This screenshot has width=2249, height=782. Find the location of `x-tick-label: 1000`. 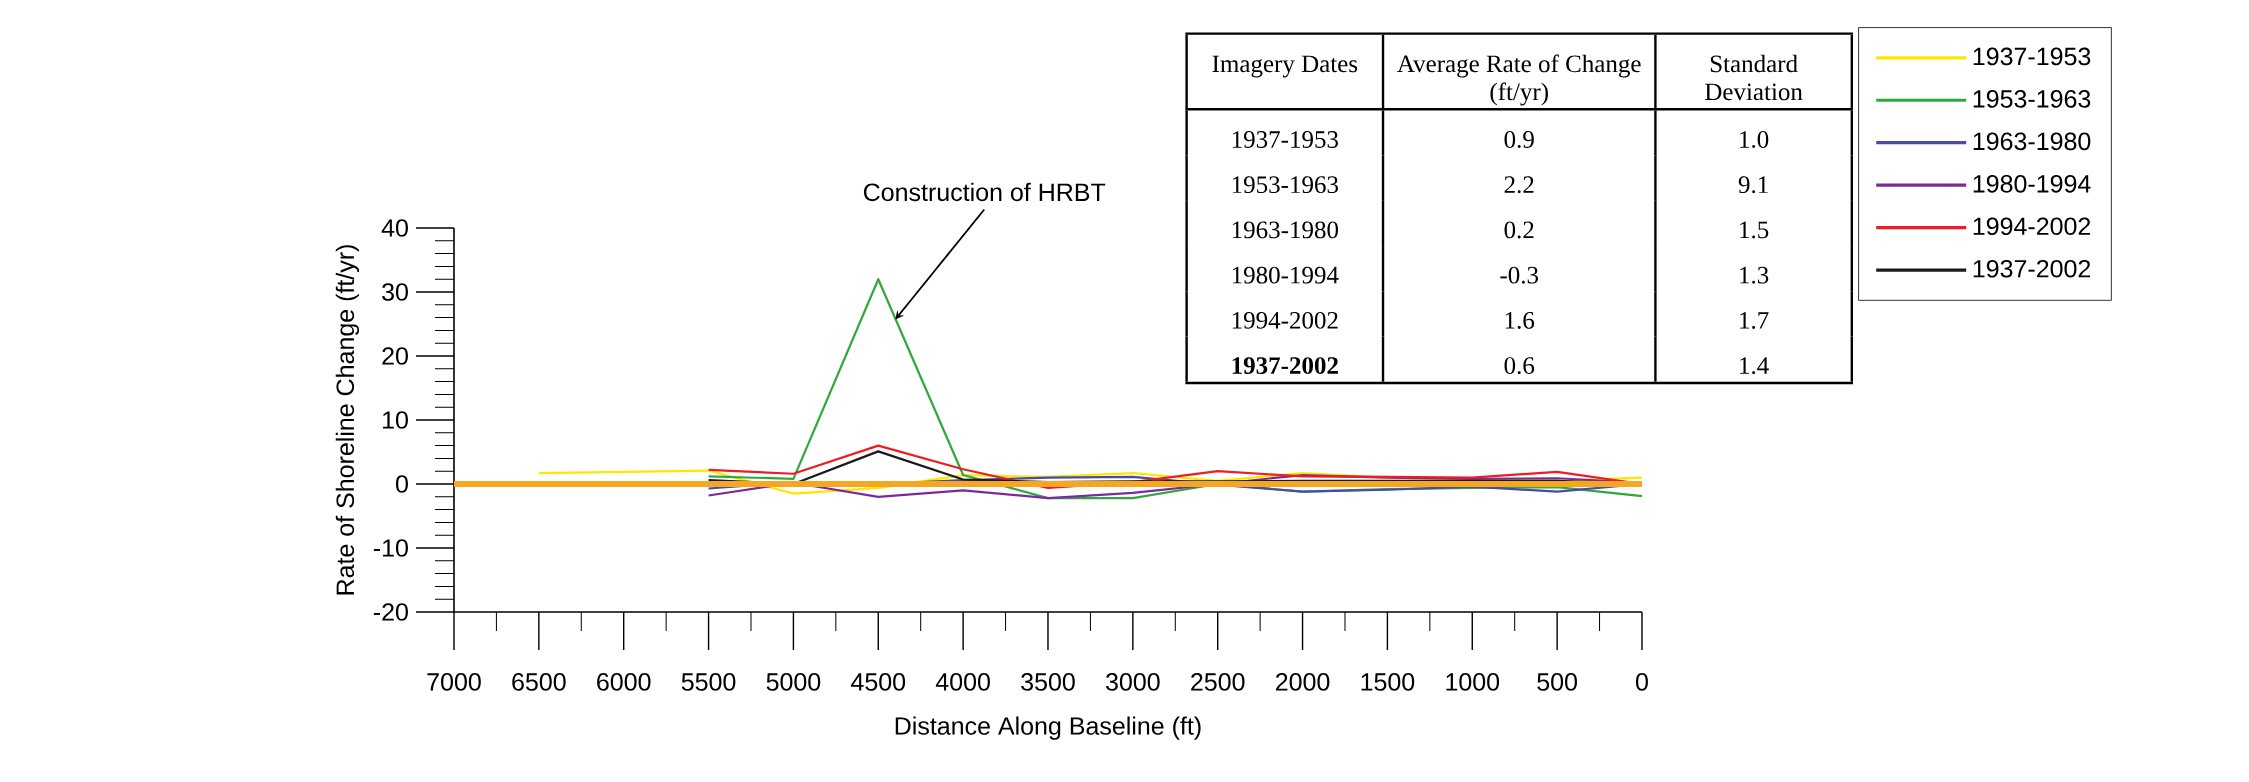

x-tick-label: 1000 is located at coordinates (1473, 682).